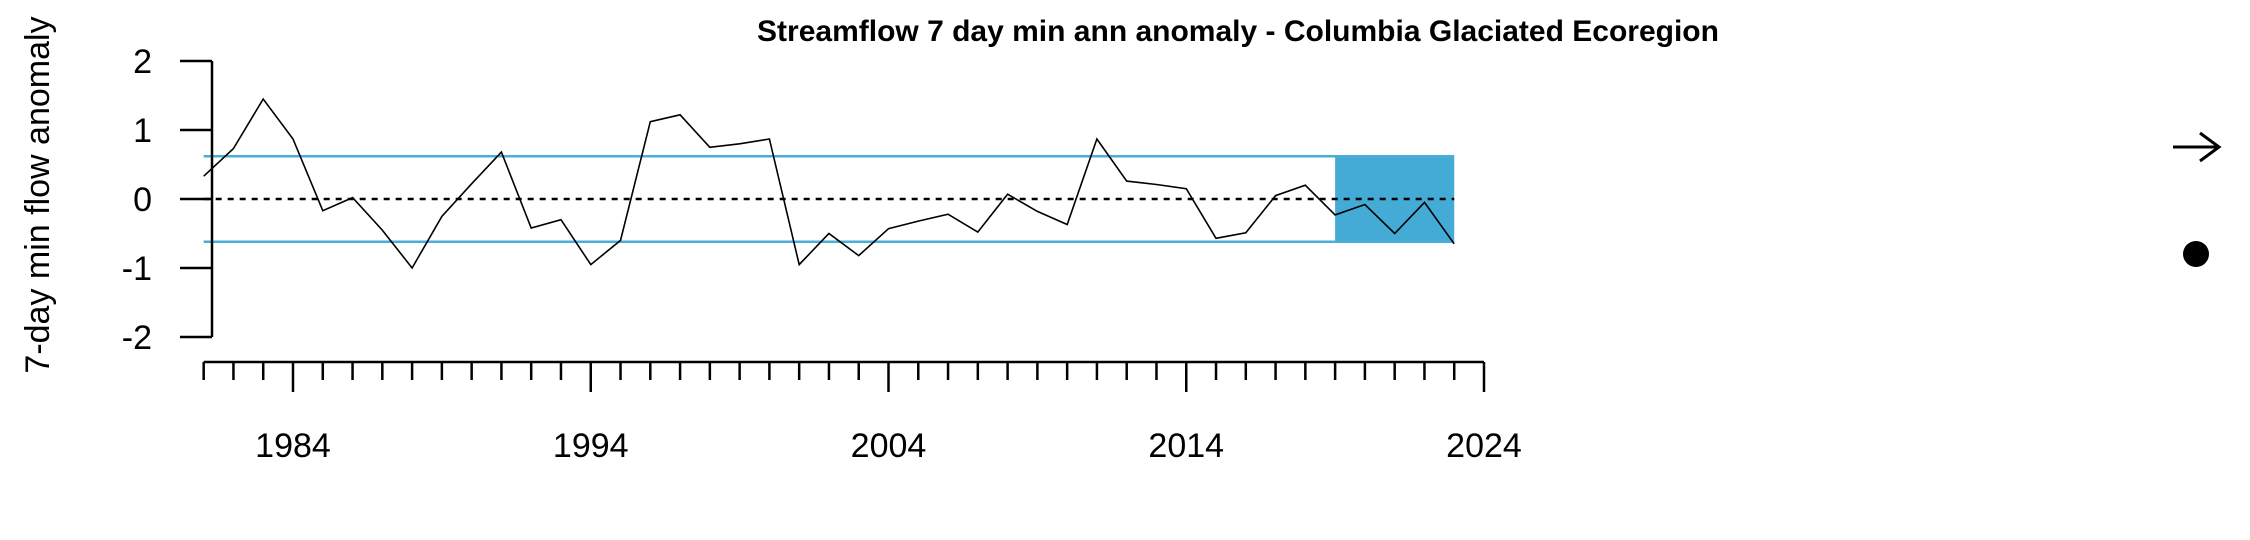 Image resolution: width=2250 pixels, height=540 pixels. What do you see at coordinates (142, 200) in the screenshot?
I see `y-tick-label: 0` at bounding box center [142, 200].